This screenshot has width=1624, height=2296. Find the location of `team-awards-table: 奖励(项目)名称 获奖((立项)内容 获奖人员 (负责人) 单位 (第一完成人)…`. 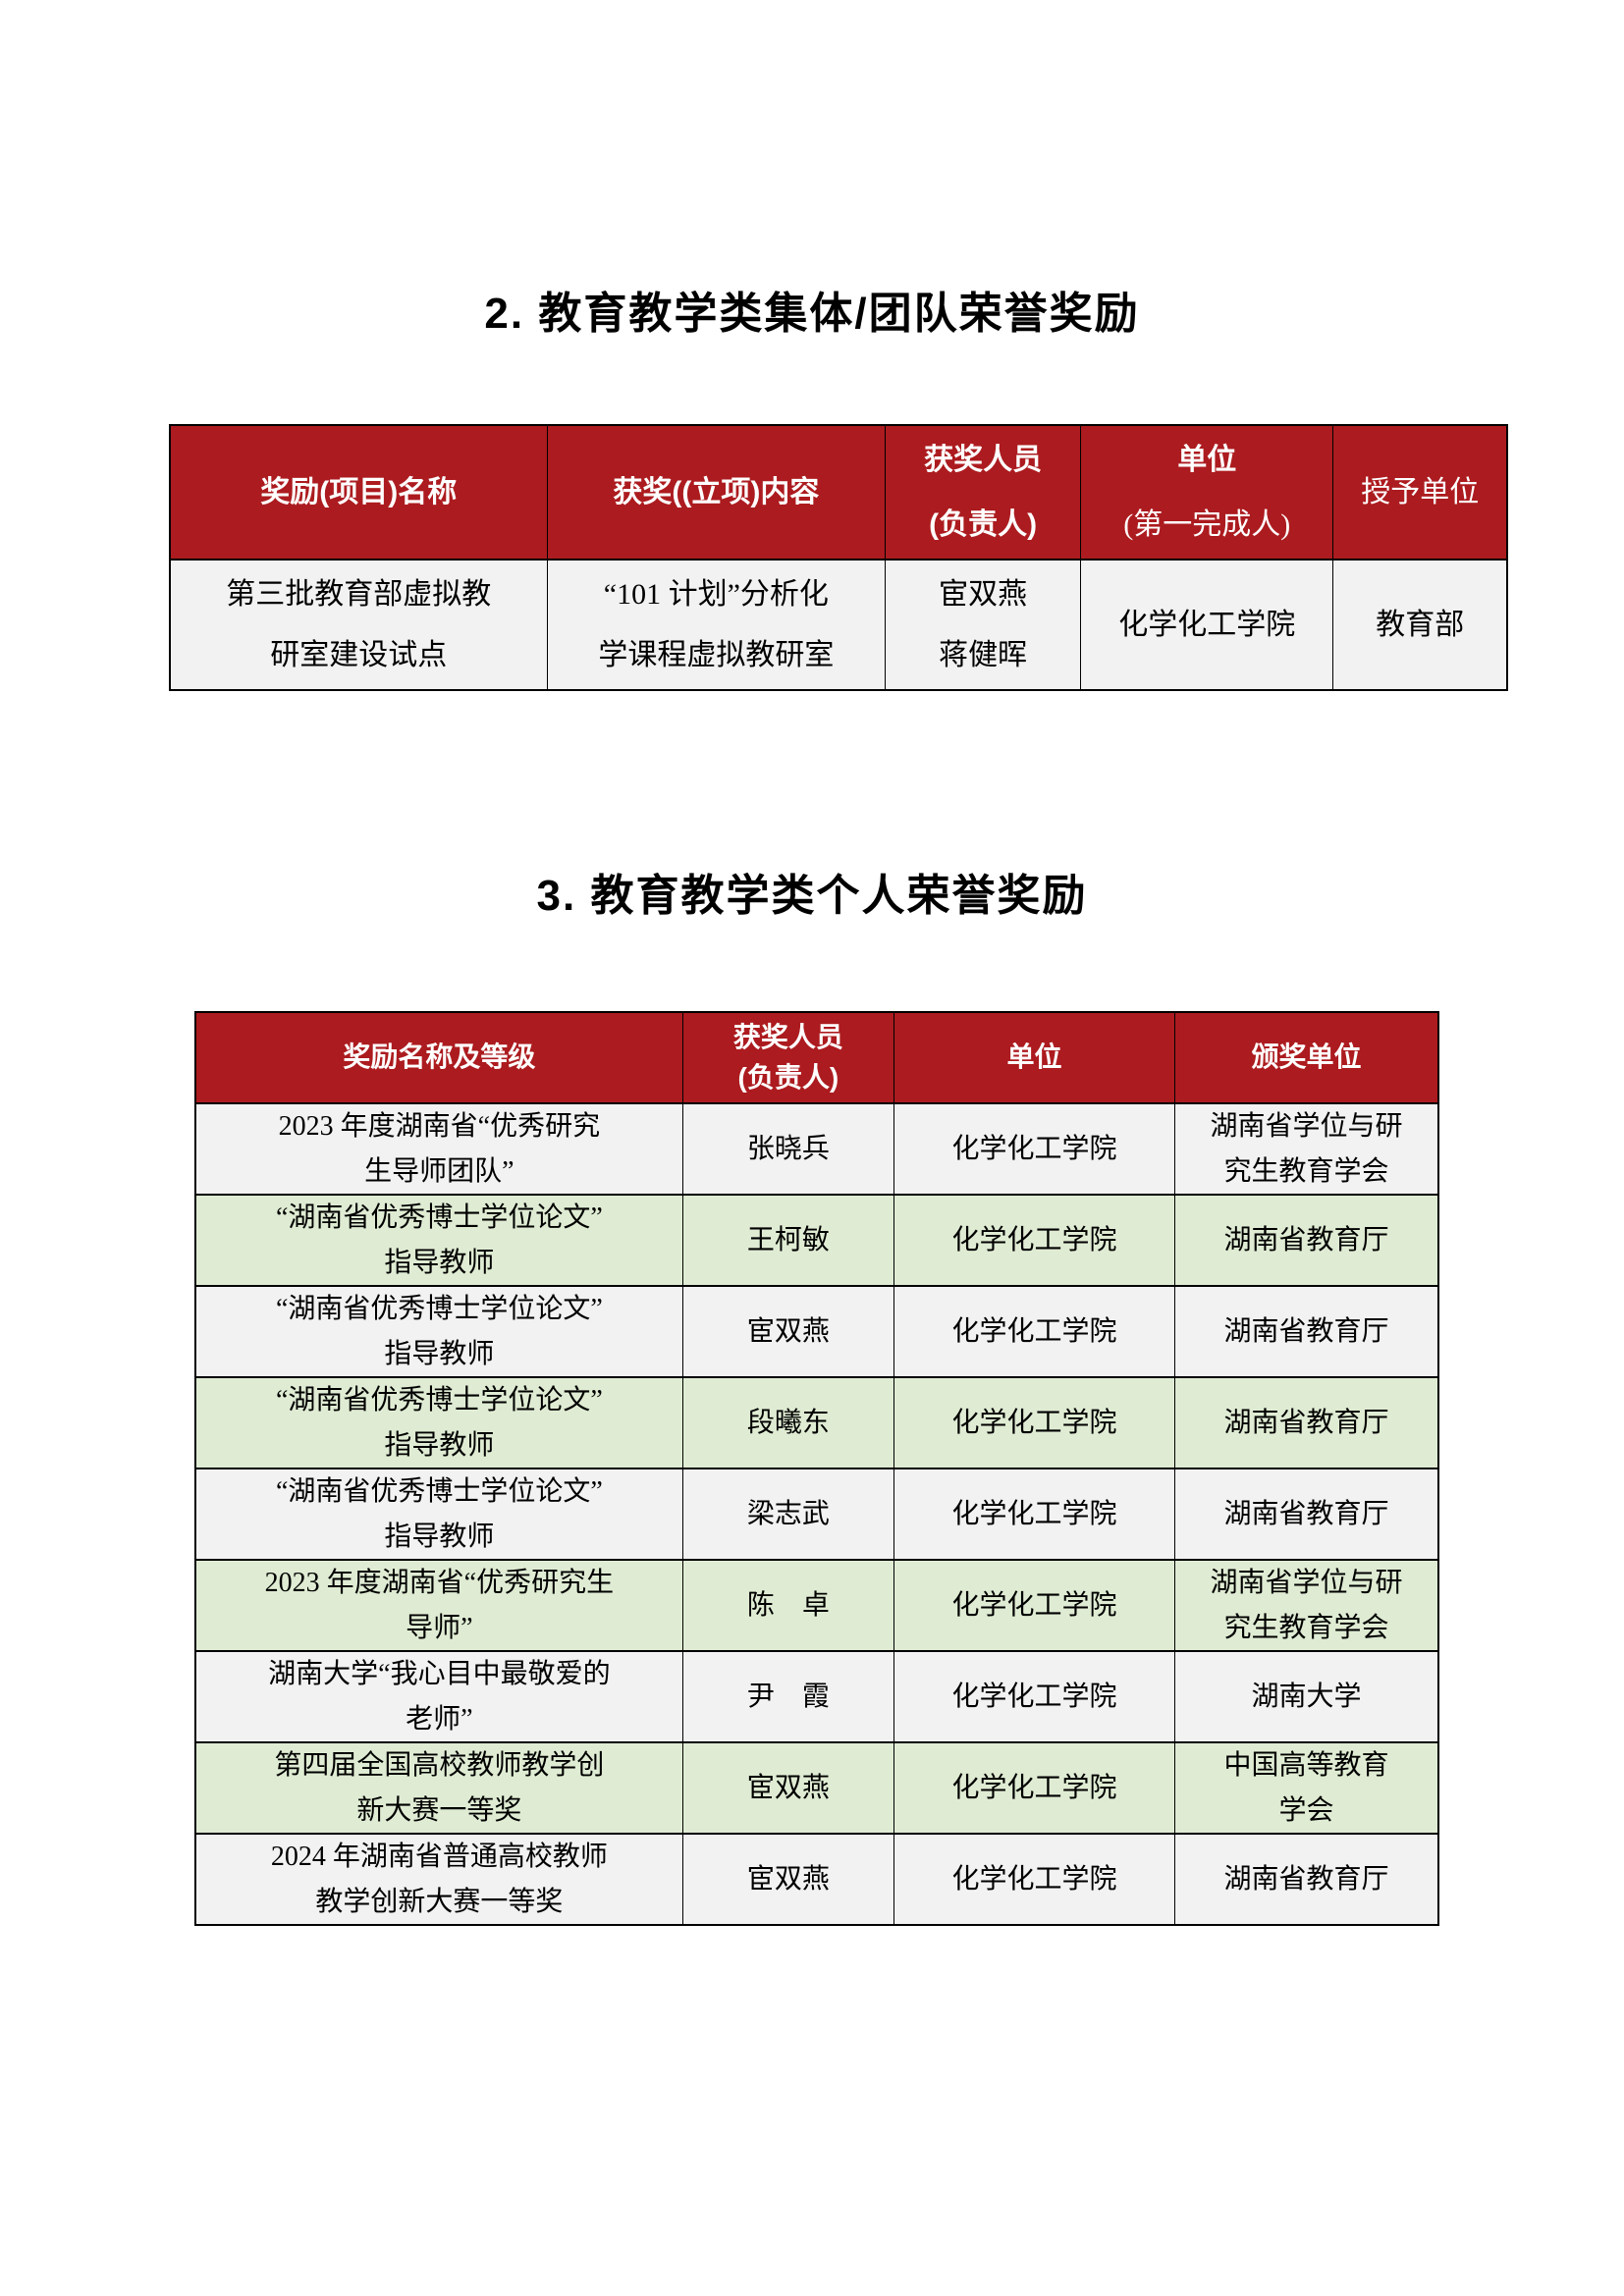

team-awards-table: 奖励(项目)名称 获奖((立项)内容 获奖人员 (负责人) 单位 (第一完成人)… is located at coordinates (838, 557).